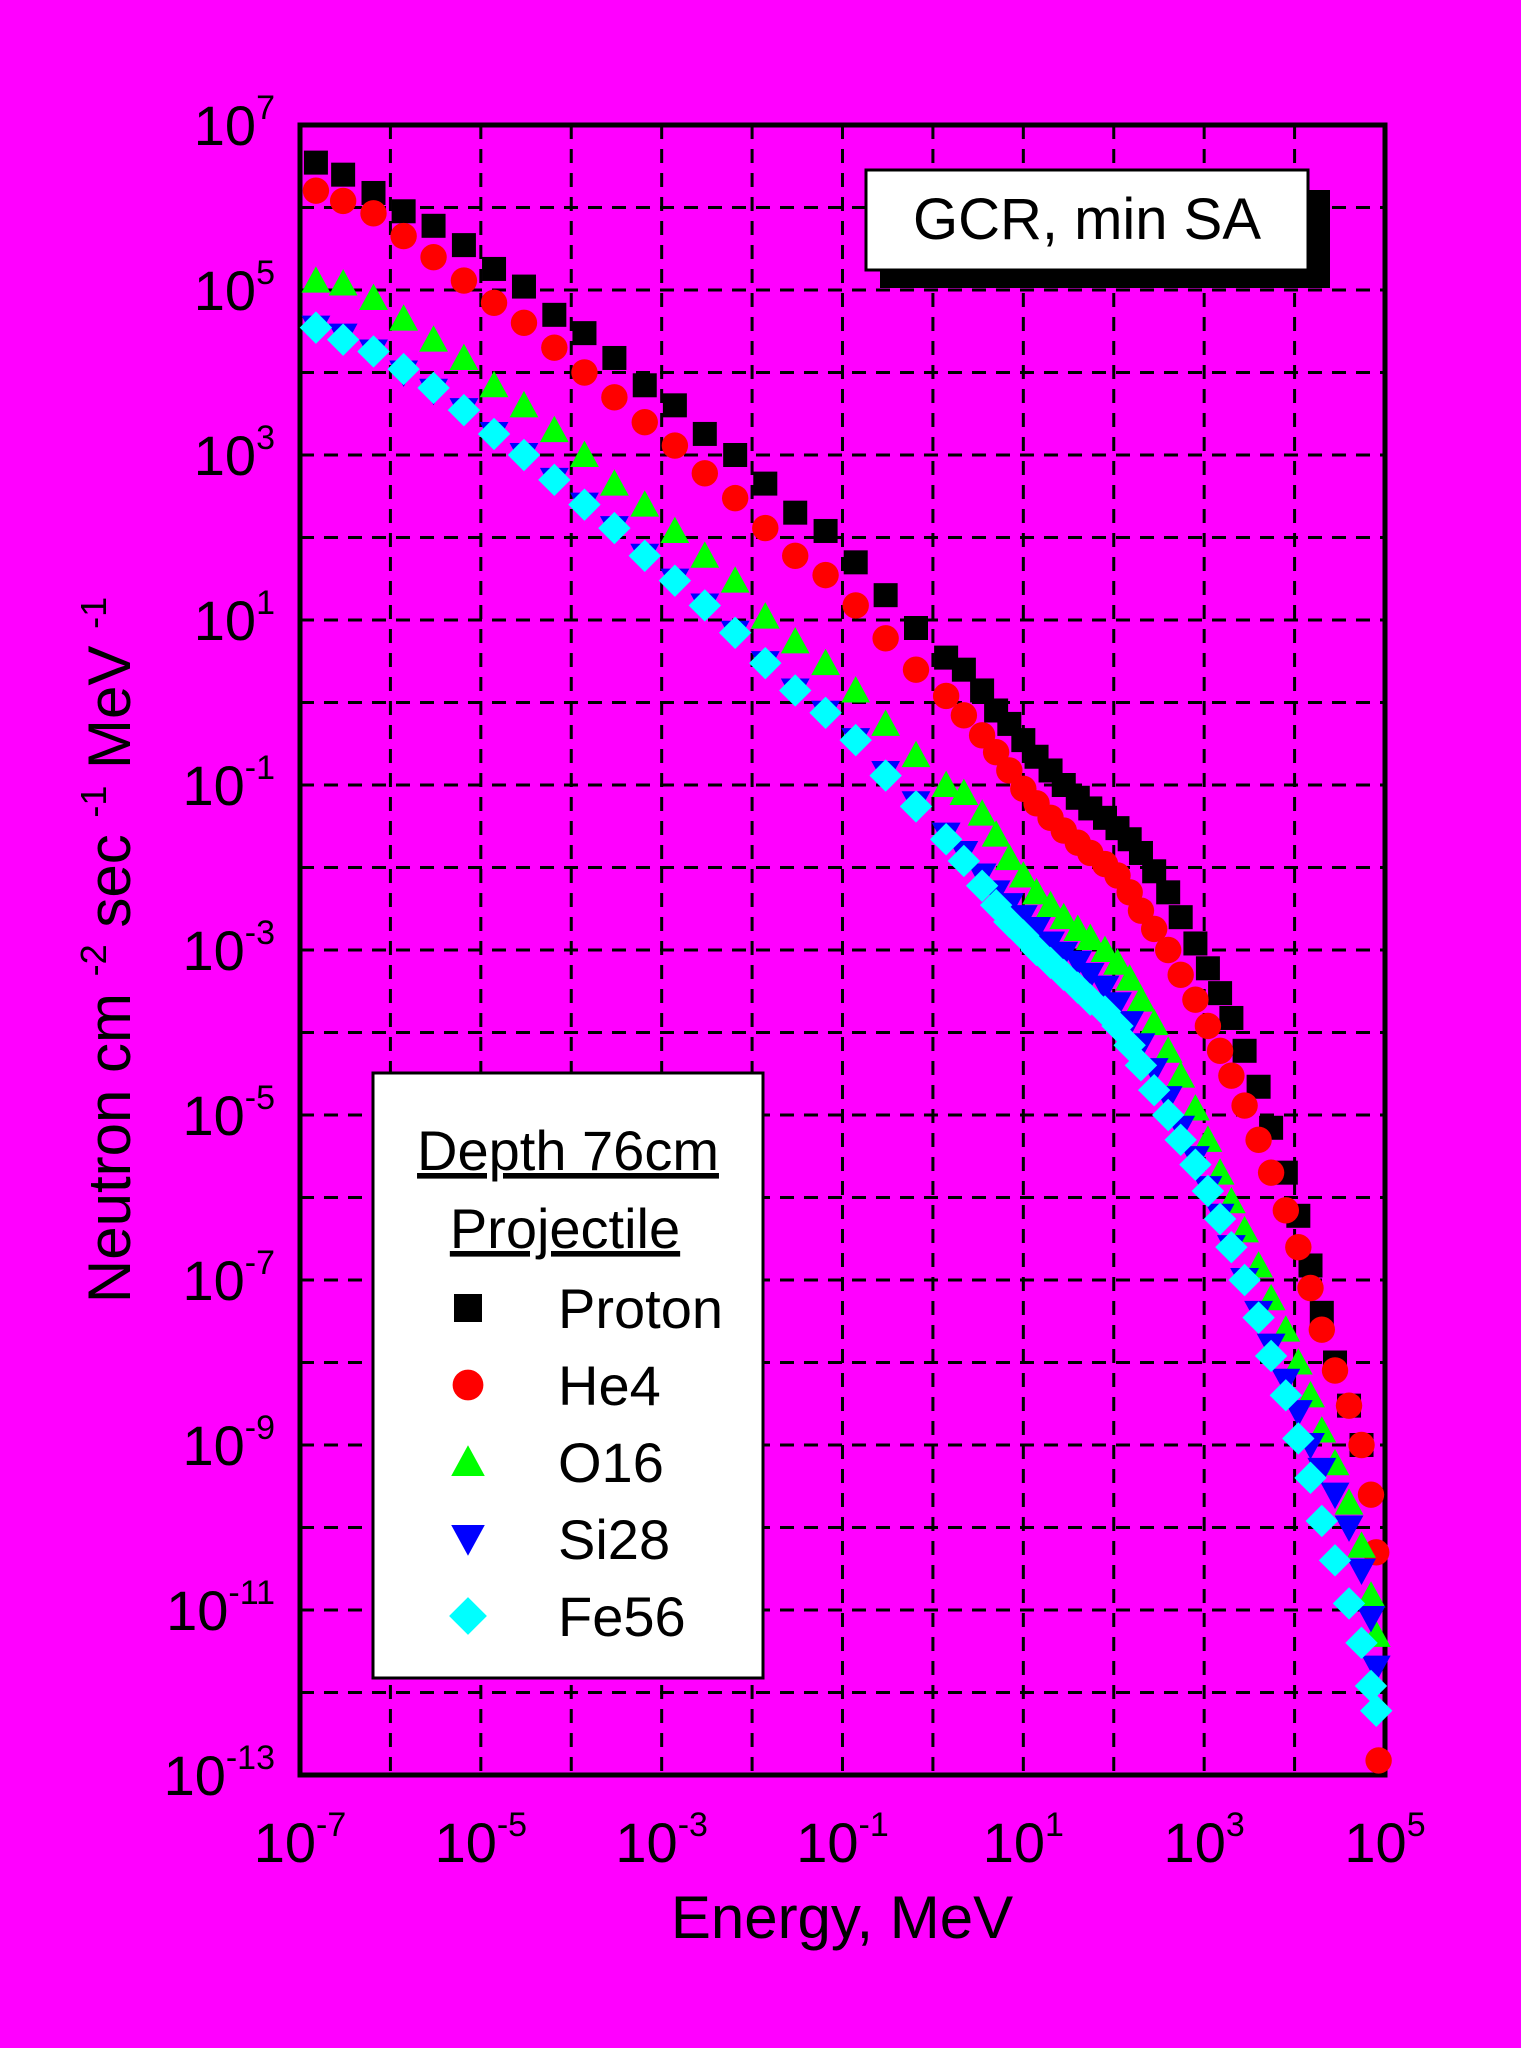 The image size is (1521, 2048). Describe the element at coordinates (260, 1263) in the screenshot. I see `y-tick-exp: -7` at that location.